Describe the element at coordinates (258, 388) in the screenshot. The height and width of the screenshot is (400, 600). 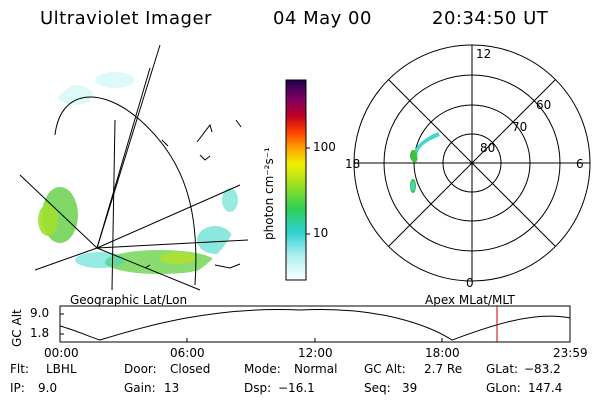
I see `status-label-dsp: Dsp:` at that location.